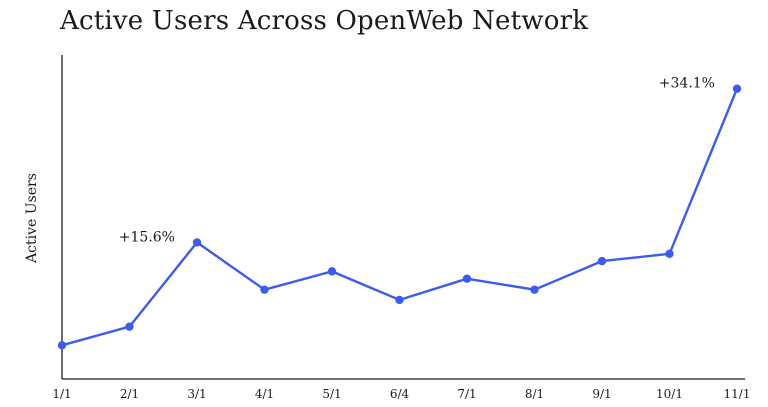 The height and width of the screenshot is (407, 768). Describe the element at coordinates (466, 394) in the screenshot. I see `x-tick-label: 7/1` at that location.